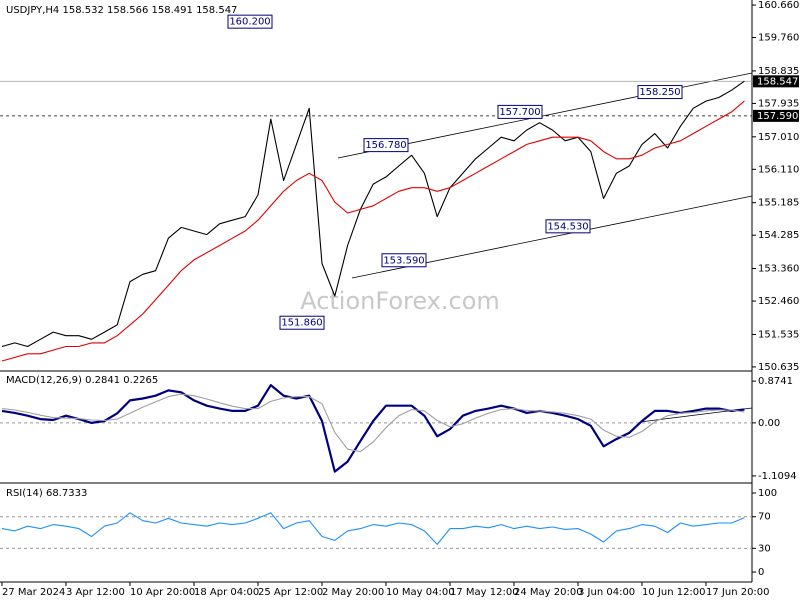 The width and height of the screenshot is (800, 600). I want to click on annotation-label: 151.860, so click(301, 323).